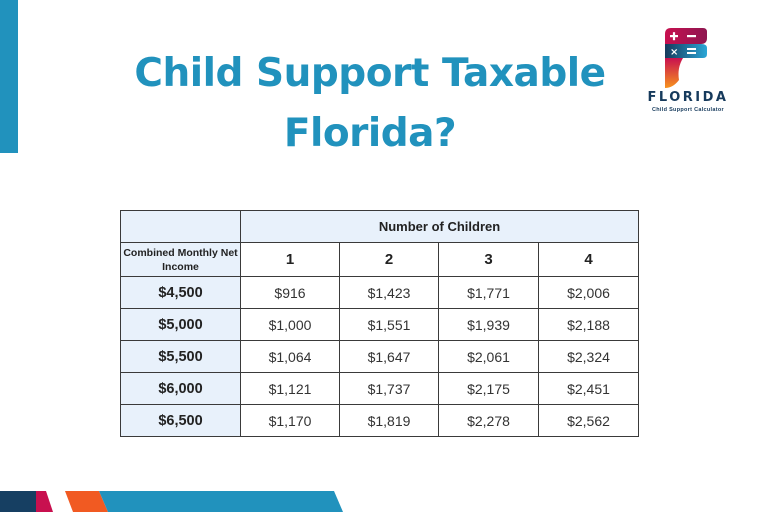 This screenshot has width=768, height=512. I want to click on title-line-2: Florida?, so click(370, 133).